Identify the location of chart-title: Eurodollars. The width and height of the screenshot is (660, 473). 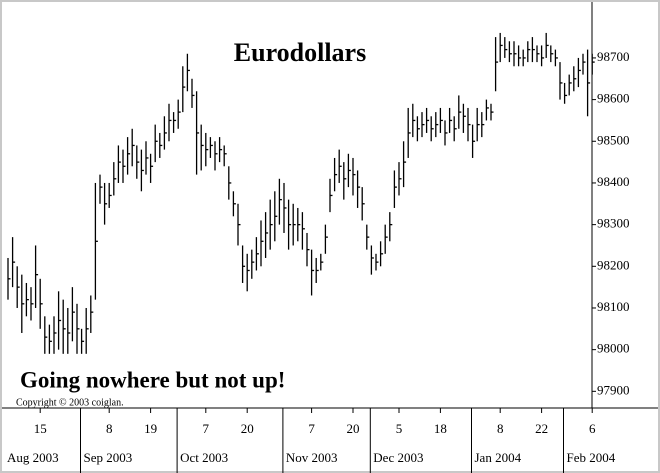
(300, 52).